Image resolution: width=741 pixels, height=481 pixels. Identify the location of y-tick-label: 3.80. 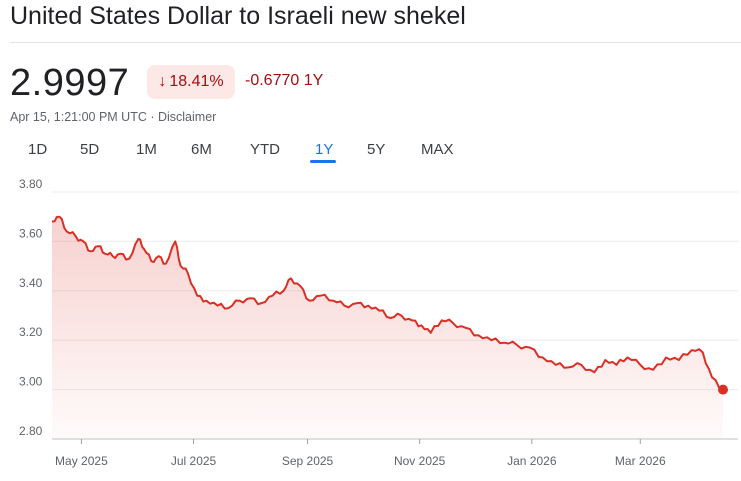
(31, 184).